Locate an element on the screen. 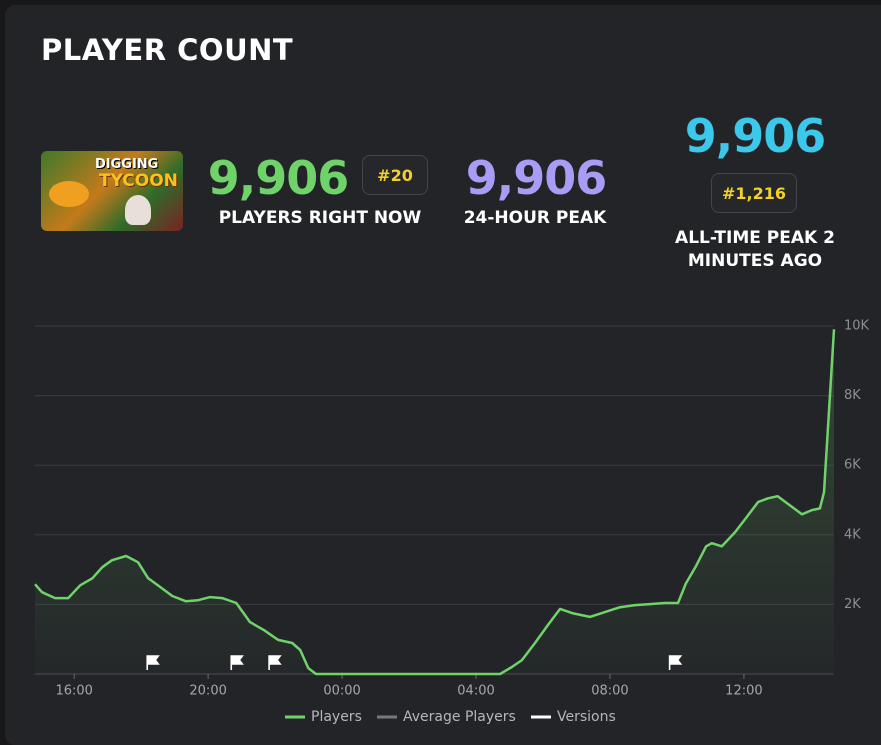  x-tick-label: 16:00 is located at coordinates (73, 691).